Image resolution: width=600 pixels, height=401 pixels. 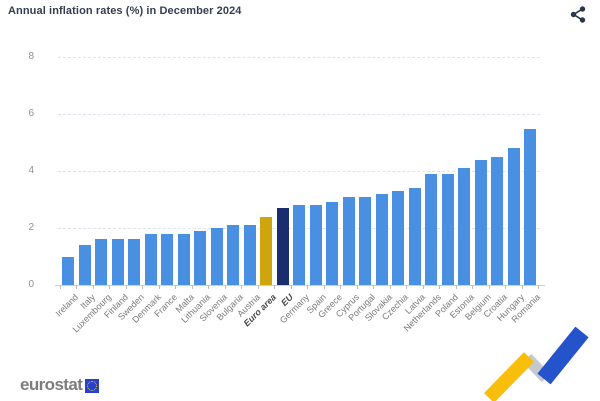 I want to click on bar-malta, so click(x=183, y=259).